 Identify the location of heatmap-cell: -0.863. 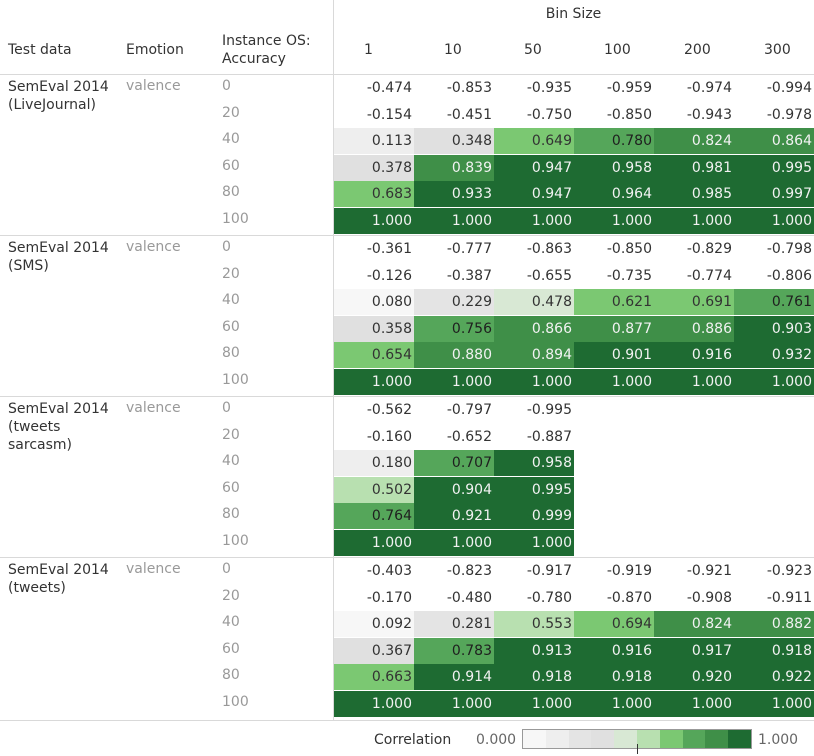
(549, 249).